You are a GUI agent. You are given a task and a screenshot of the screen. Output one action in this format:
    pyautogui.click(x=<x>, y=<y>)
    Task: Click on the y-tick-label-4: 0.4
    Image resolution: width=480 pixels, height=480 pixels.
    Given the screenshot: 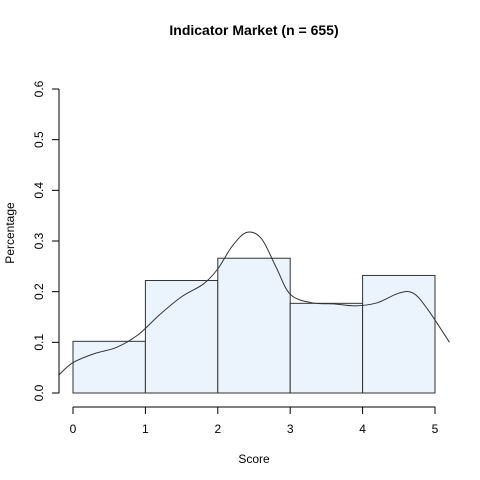 What is the action you would take?
    pyautogui.click(x=39, y=190)
    